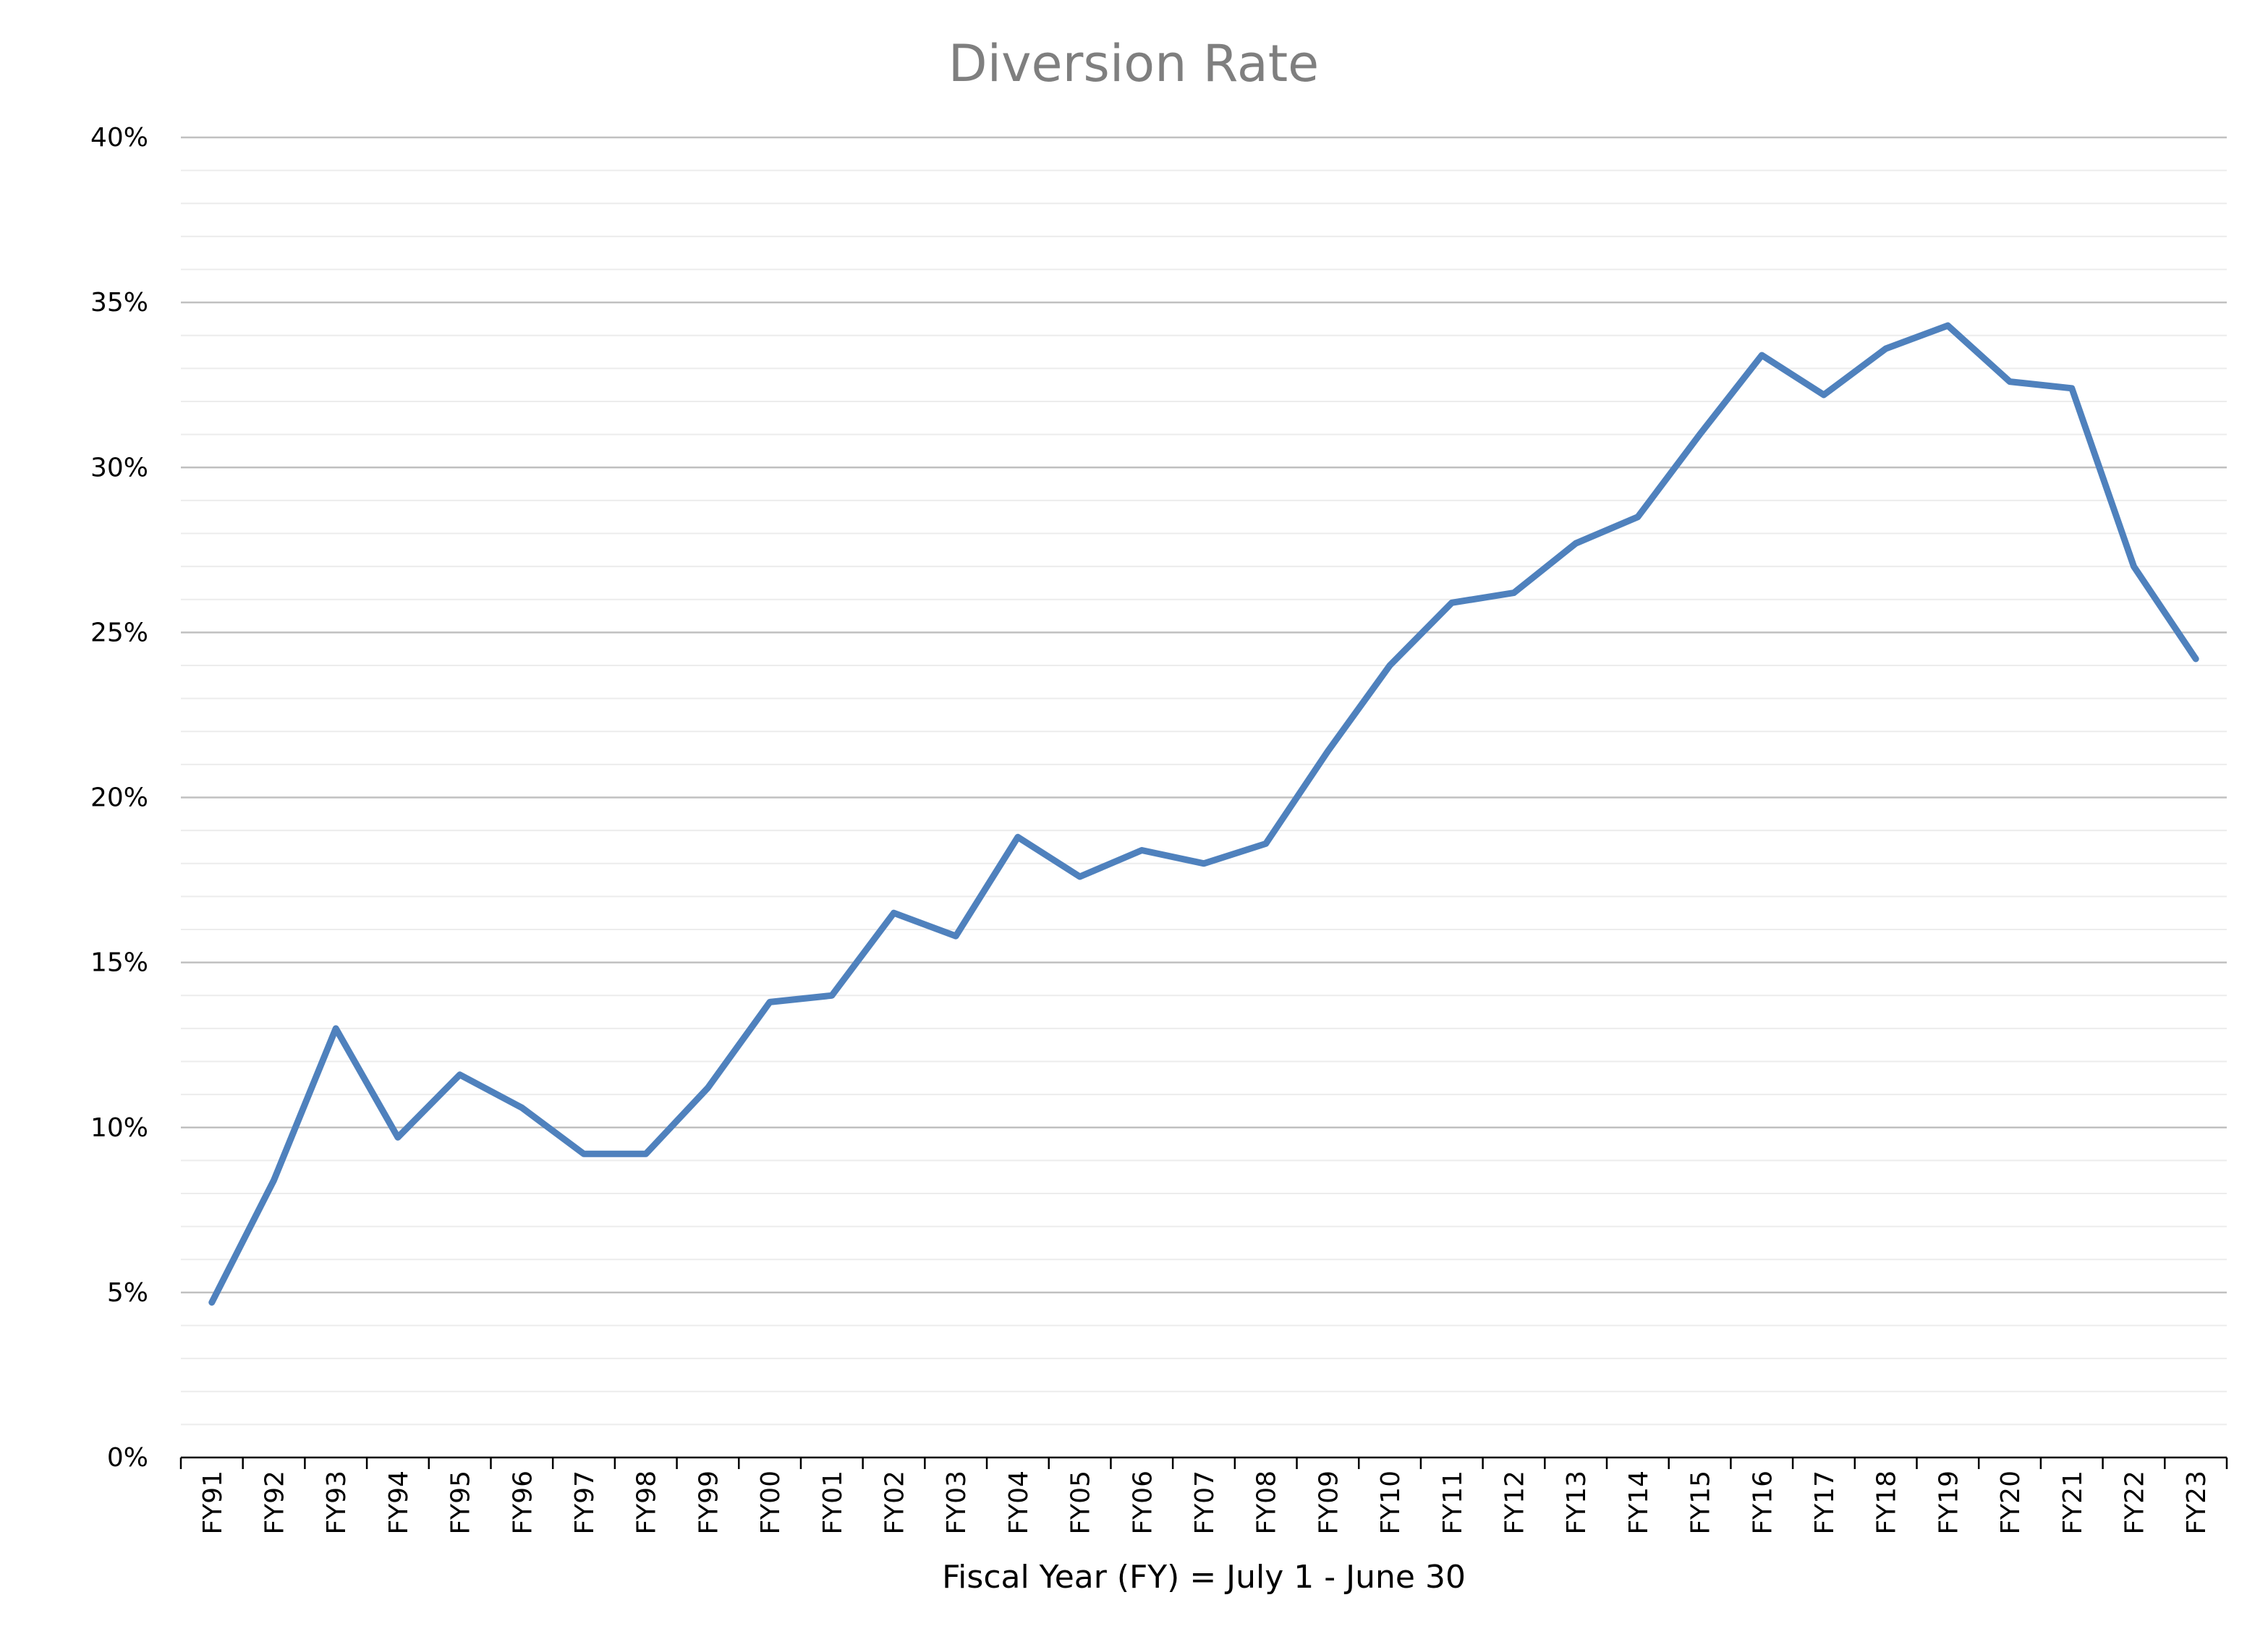 Image resolution: width=2268 pixels, height=1647 pixels. I want to click on y-tick-label: 5%, so click(127, 1293).